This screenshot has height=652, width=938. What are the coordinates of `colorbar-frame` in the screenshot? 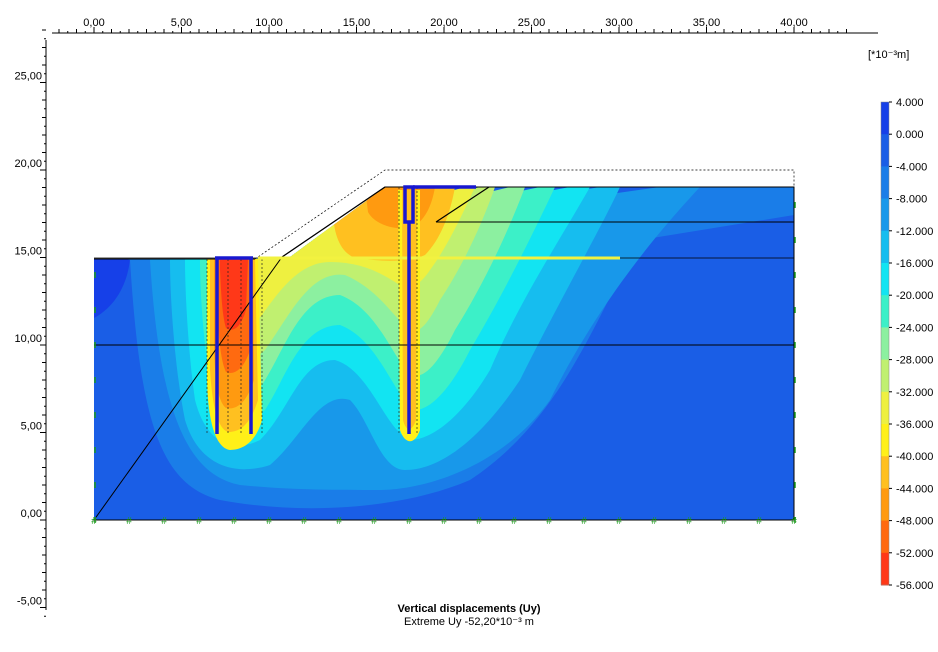 It's located at (885, 343).